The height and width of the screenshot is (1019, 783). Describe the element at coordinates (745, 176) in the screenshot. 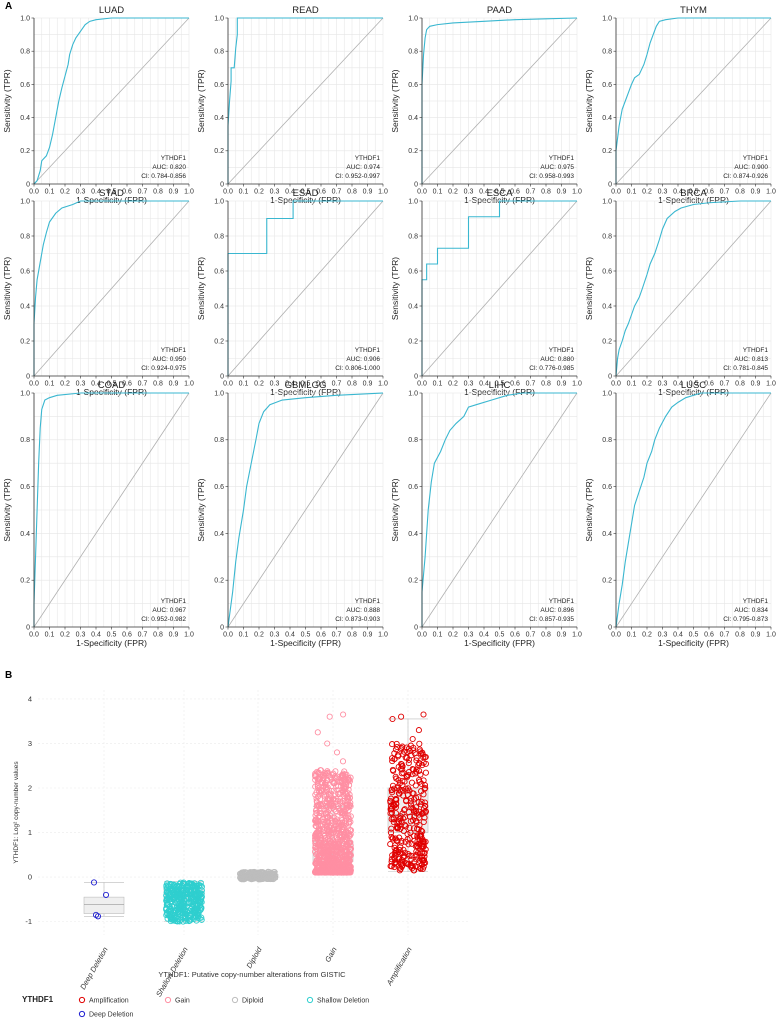

I see `ci-label: CI: 0.874-0.926` at that location.